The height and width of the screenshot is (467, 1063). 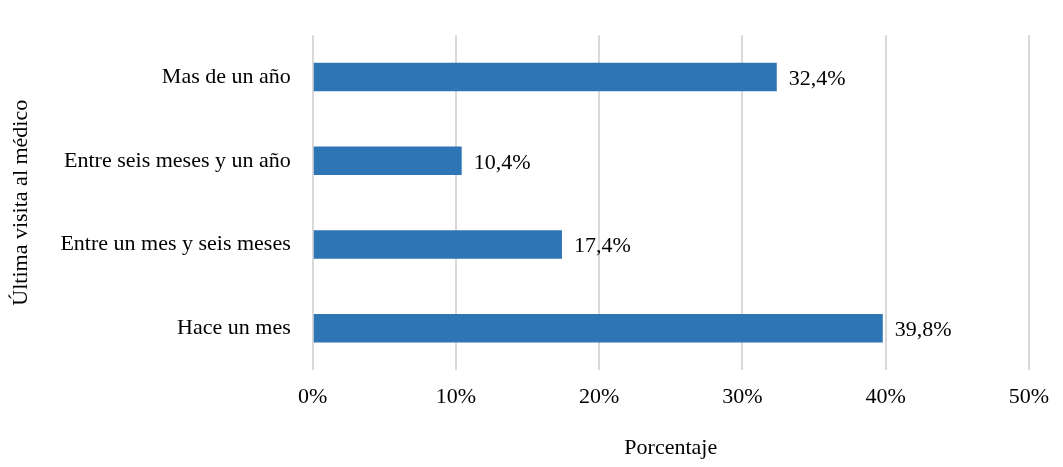 I want to click on x-tick-label: 0%, so click(x=313, y=396).